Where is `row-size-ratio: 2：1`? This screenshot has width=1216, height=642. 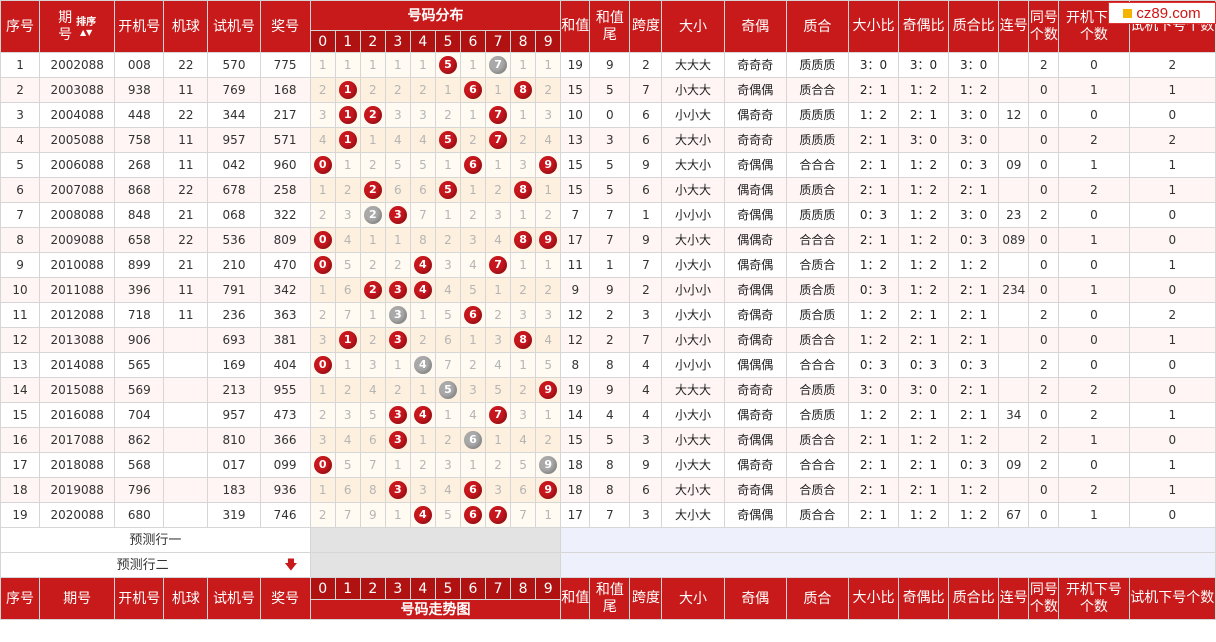
row-size-ratio: 2：1 is located at coordinates (873, 515).